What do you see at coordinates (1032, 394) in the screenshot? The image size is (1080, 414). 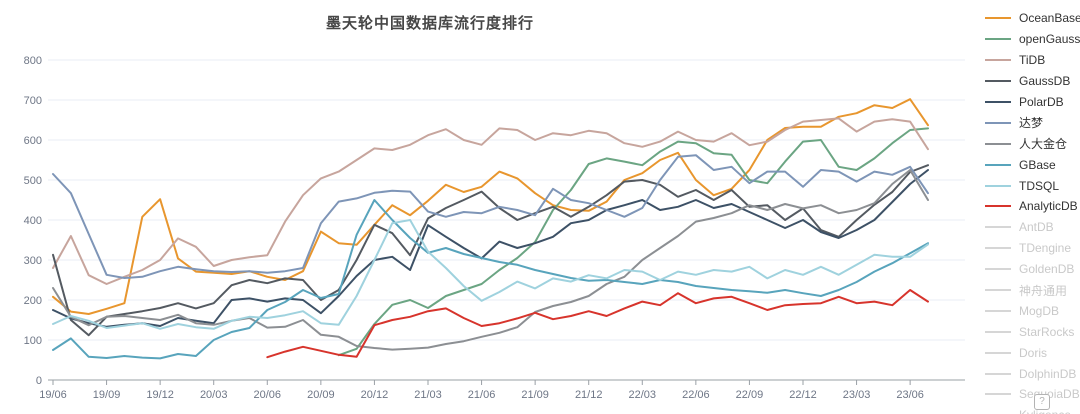 I see `legend-item-SequoiaDB: SequoiaDB` at bounding box center [1032, 394].